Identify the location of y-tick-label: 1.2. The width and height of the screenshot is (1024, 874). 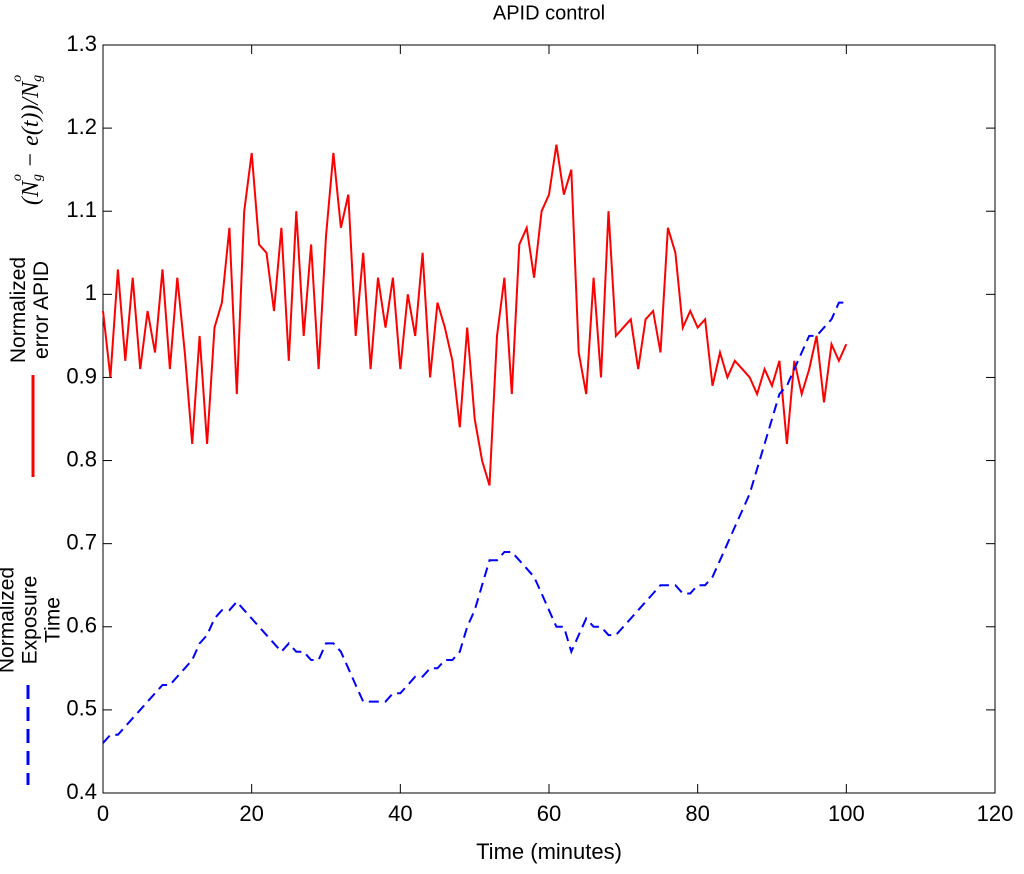
(81, 126).